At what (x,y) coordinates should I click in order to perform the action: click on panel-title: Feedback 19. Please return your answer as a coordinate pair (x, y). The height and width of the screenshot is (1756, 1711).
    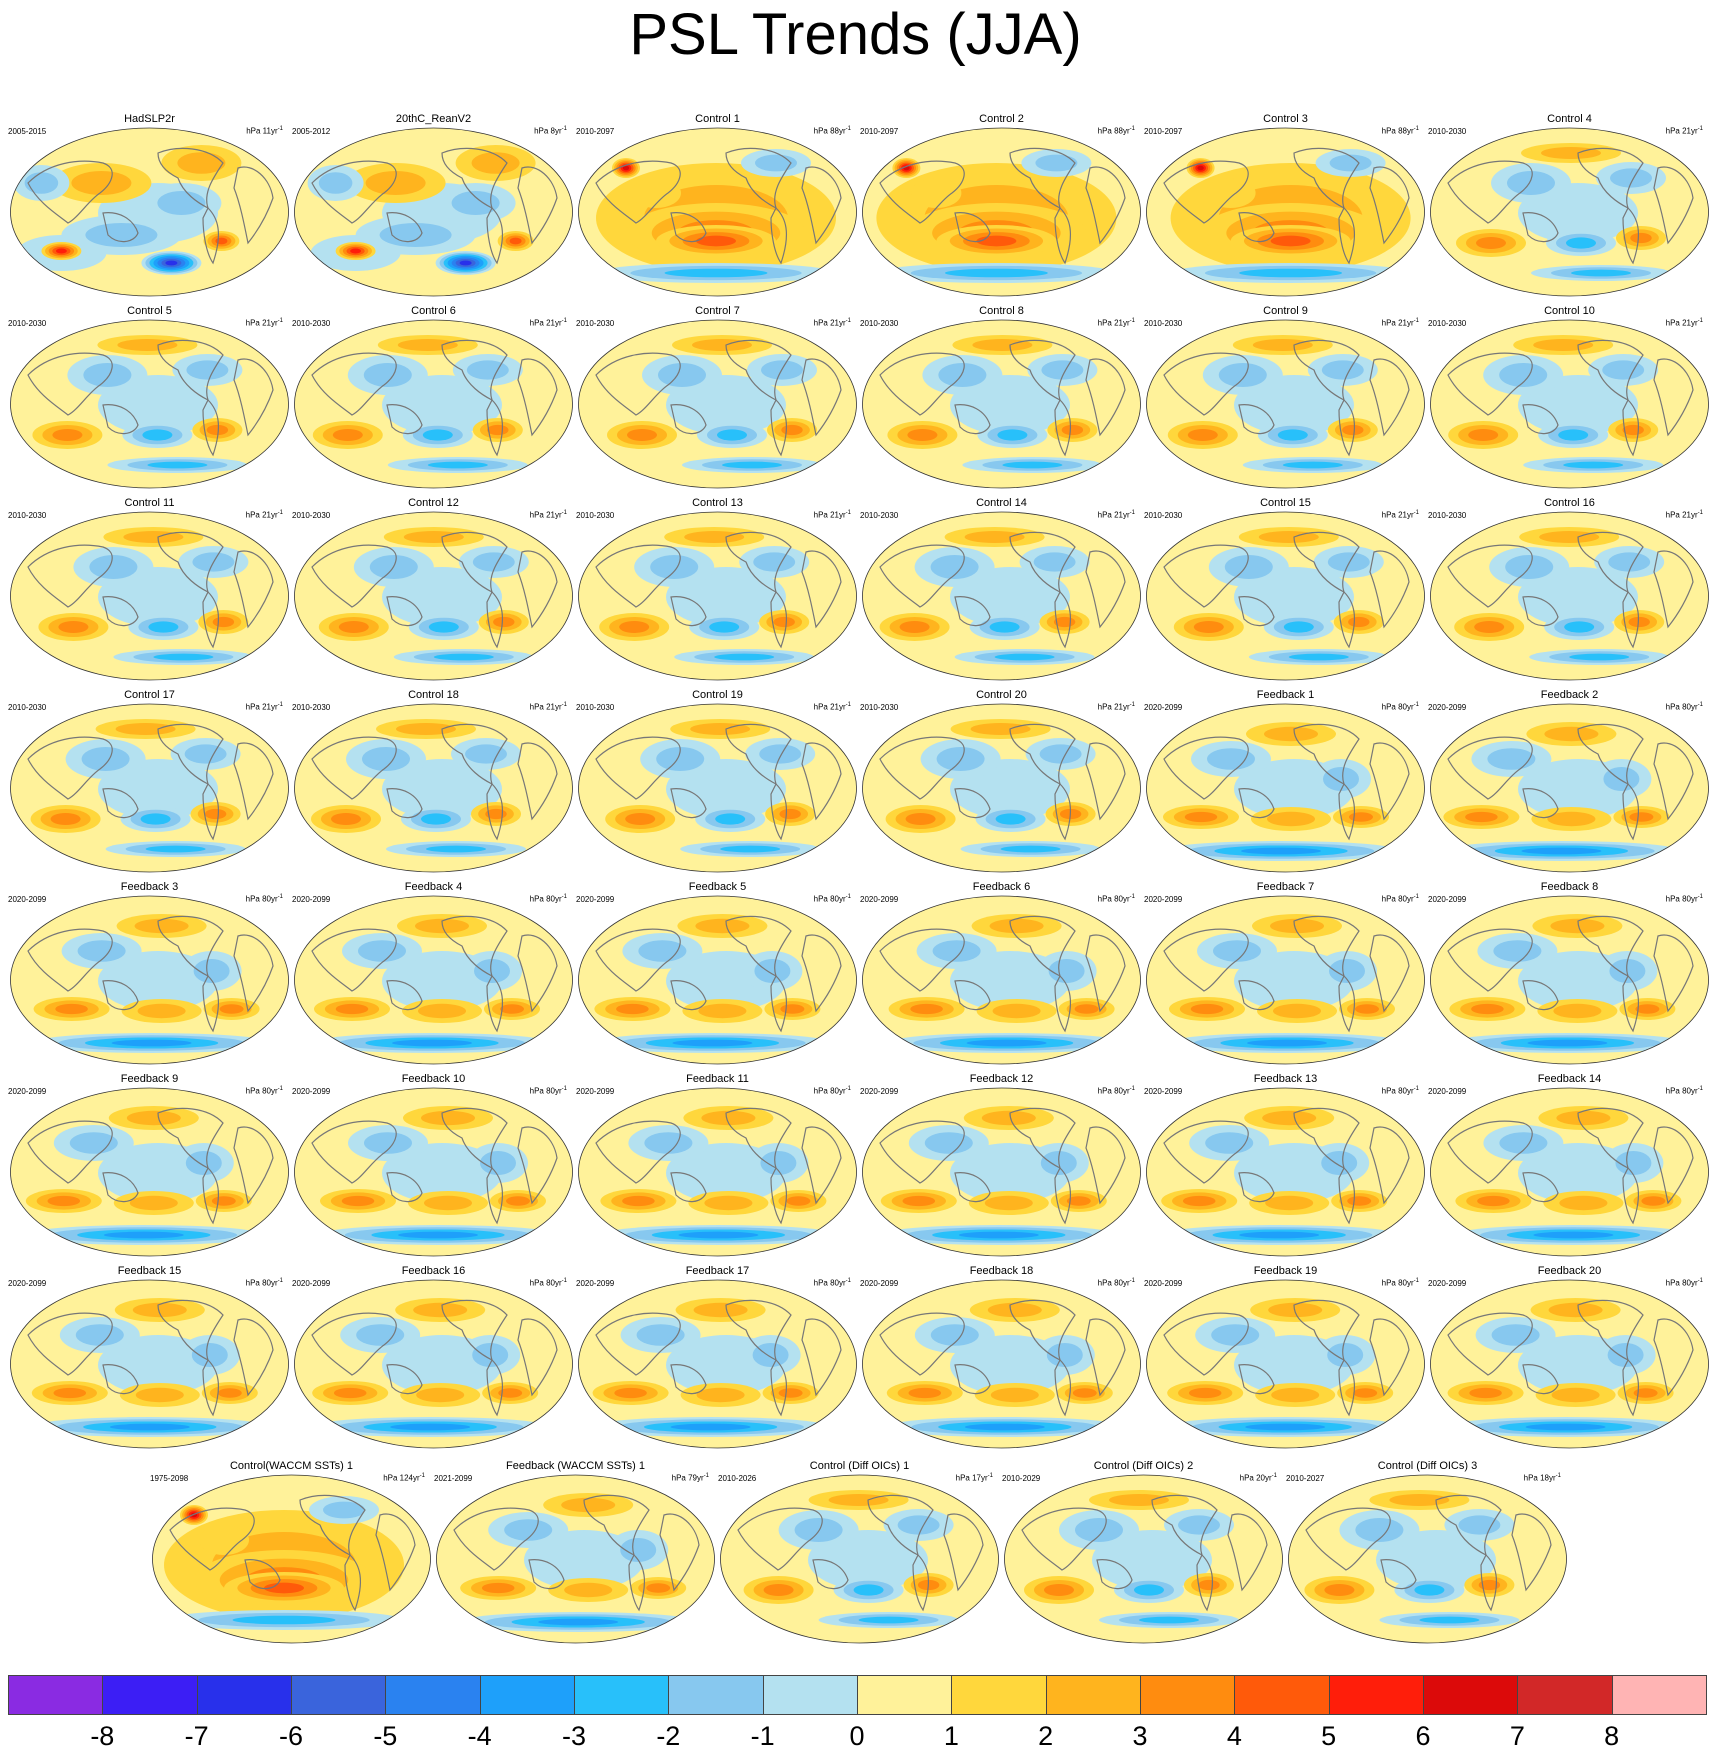
    Looking at the image, I should click on (1285, 1271).